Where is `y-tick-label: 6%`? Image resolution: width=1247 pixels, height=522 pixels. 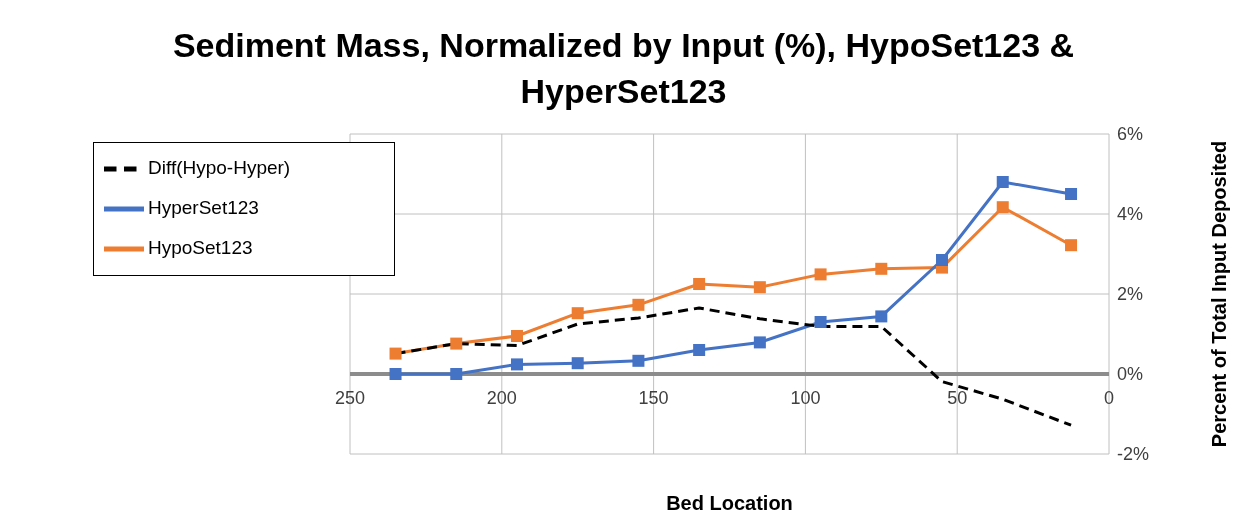 y-tick-label: 6% is located at coordinates (1130, 134).